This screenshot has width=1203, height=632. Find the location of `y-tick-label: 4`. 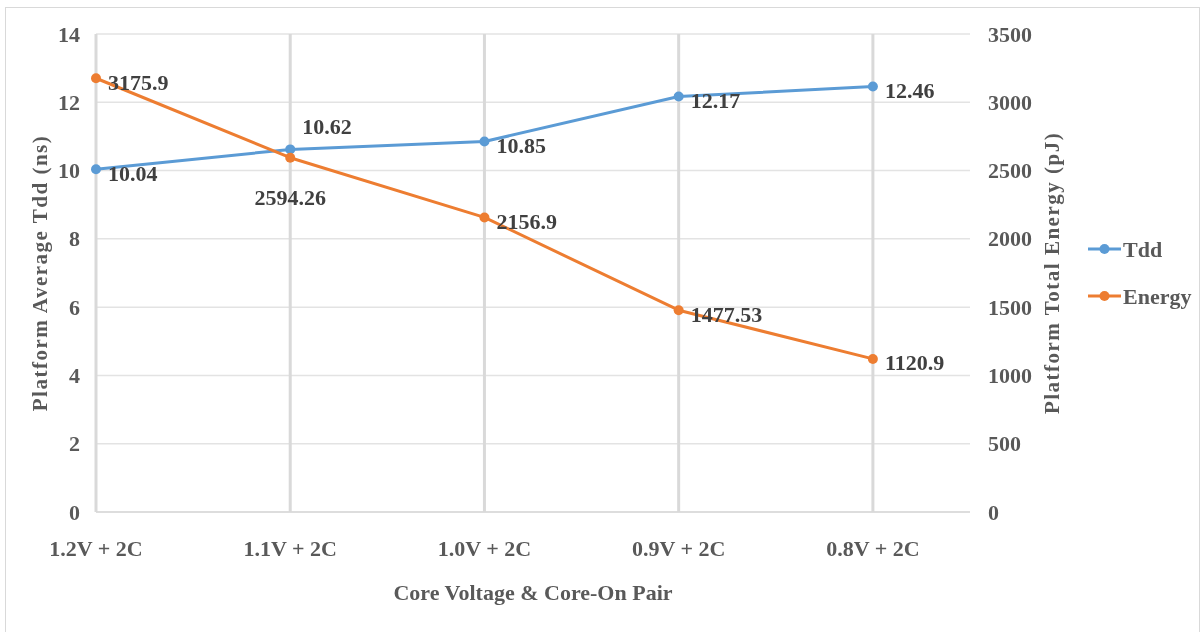

y-tick-label: 4 is located at coordinates (74, 375).